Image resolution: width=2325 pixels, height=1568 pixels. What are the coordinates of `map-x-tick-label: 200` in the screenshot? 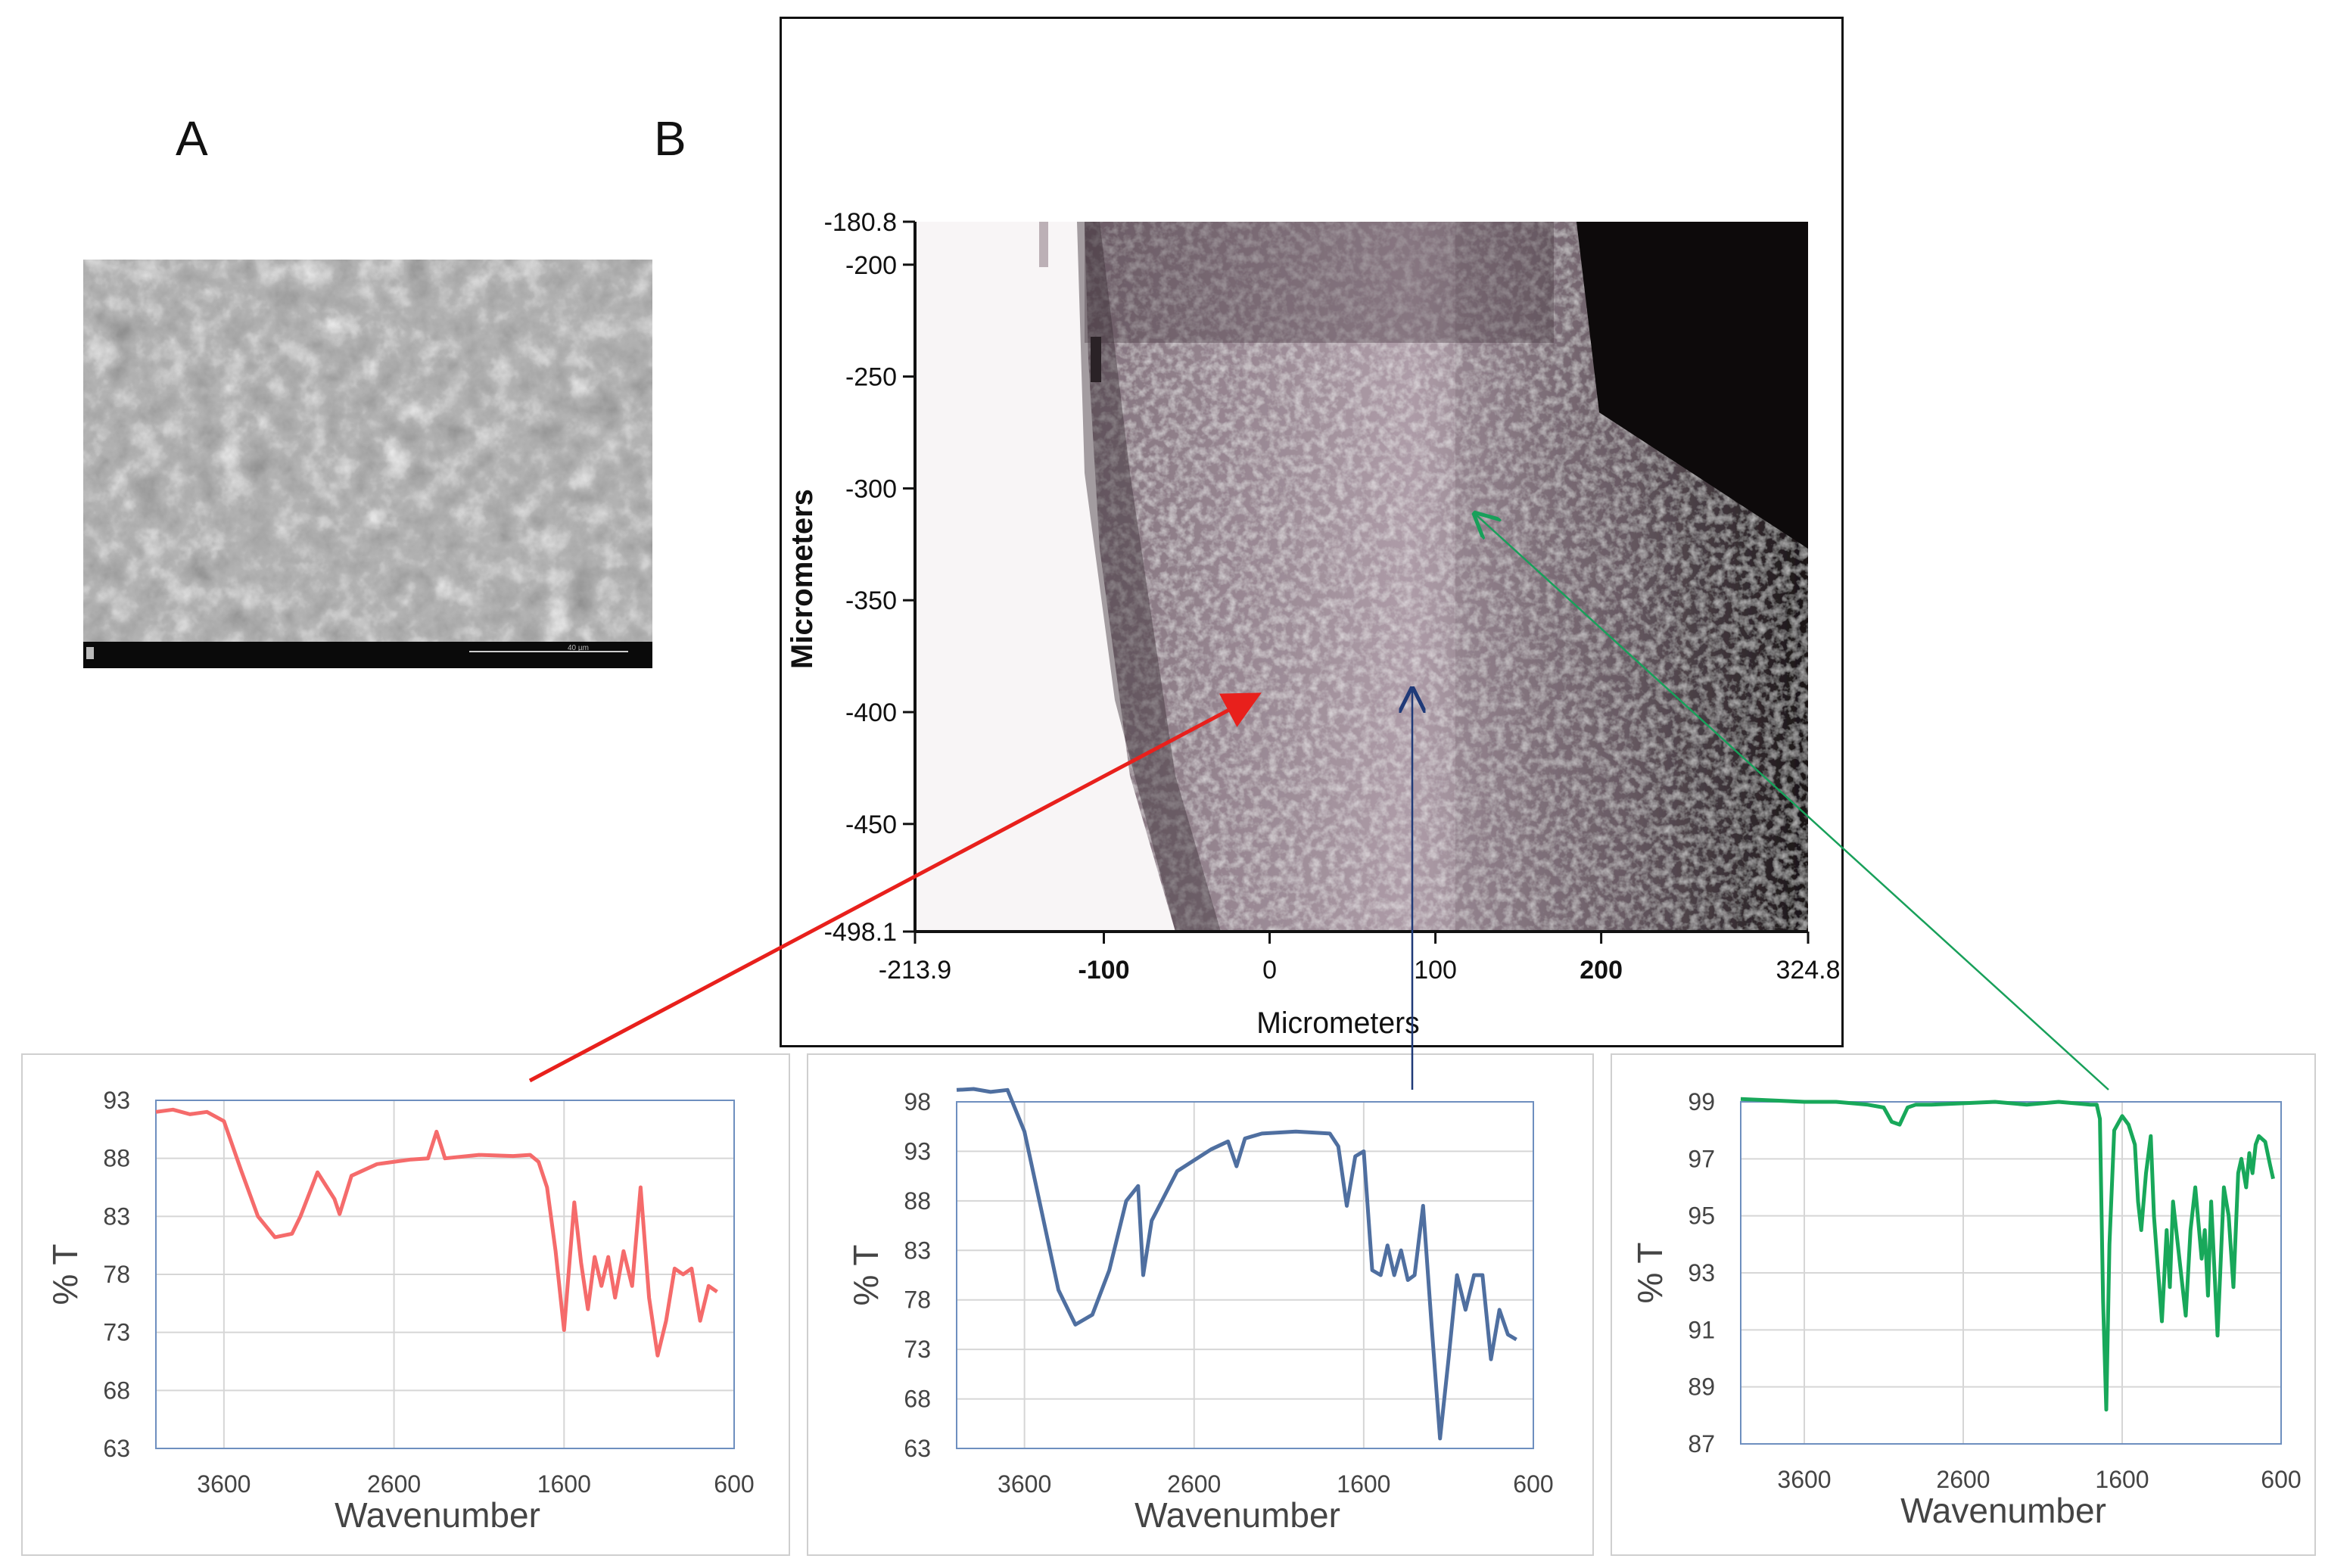 It's located at (1601, 970).